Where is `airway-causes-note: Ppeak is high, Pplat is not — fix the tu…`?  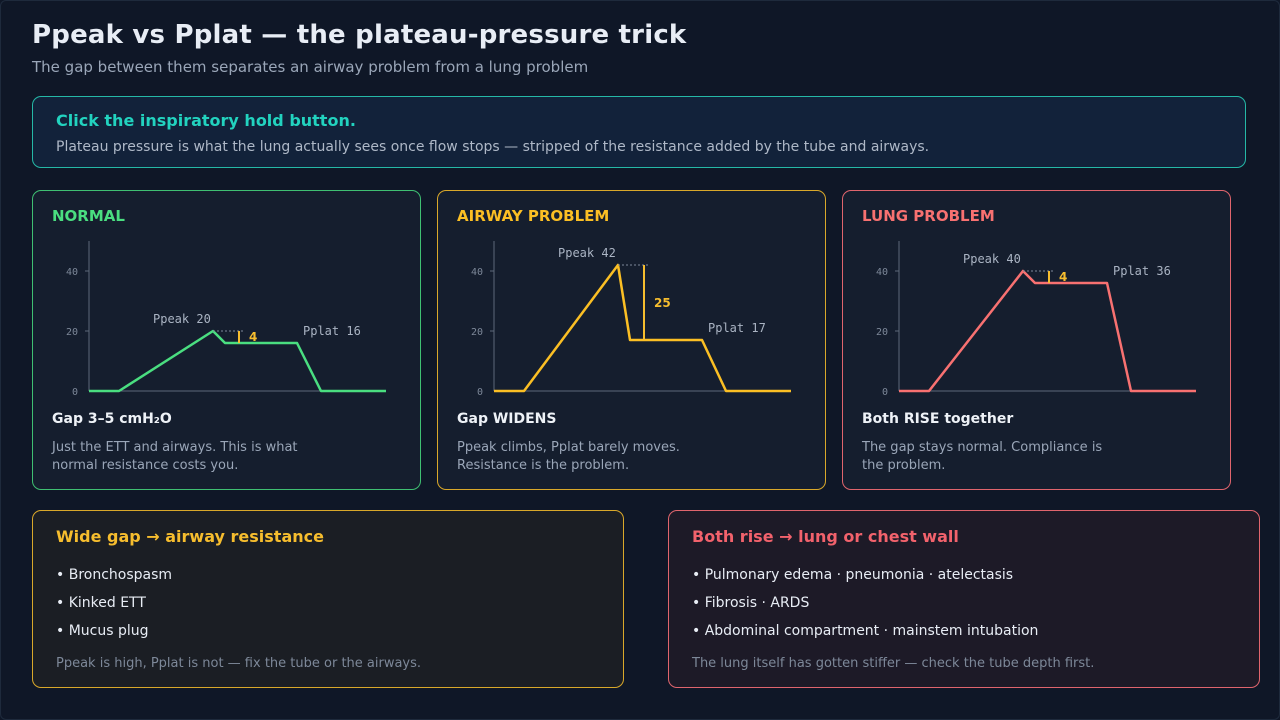 airway-causes-note: Ppeak is high, Pplat is not — fix the tu… is located at coordinates (239, 663).